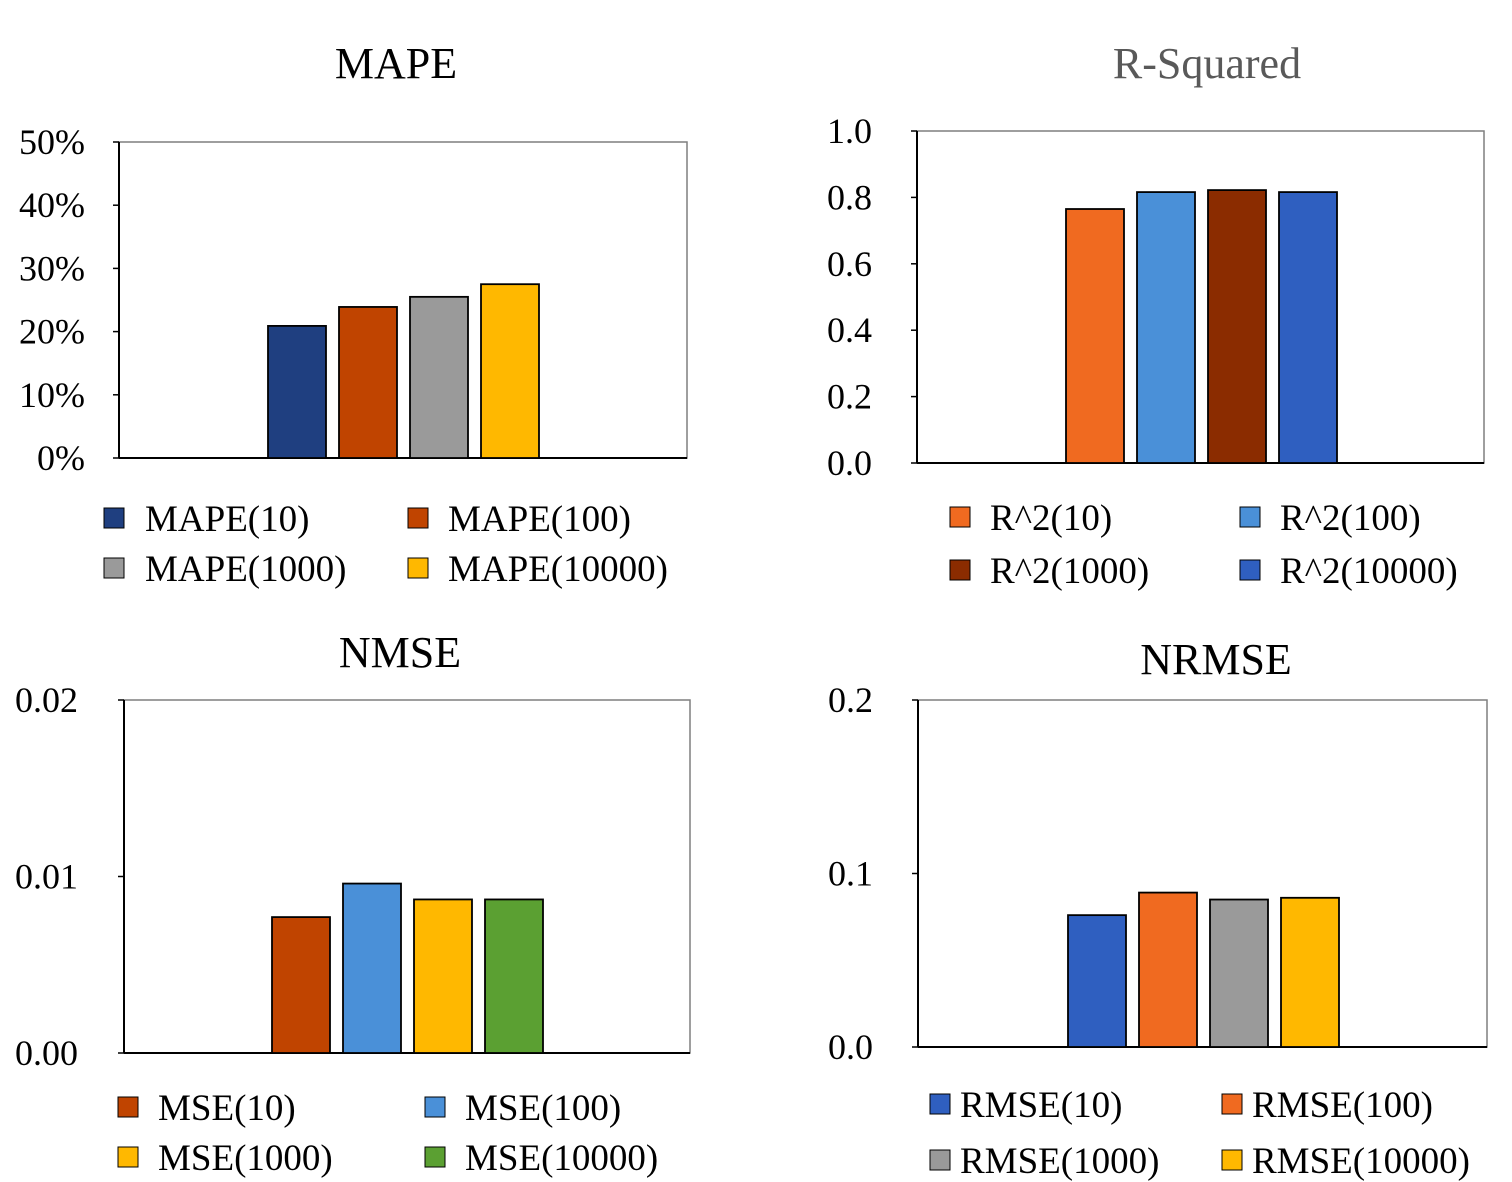  What do you see at coordinates (1168, 969) in the screenshot?
I see `bar-RMSE(100)` at bounding box center [1168, 969].